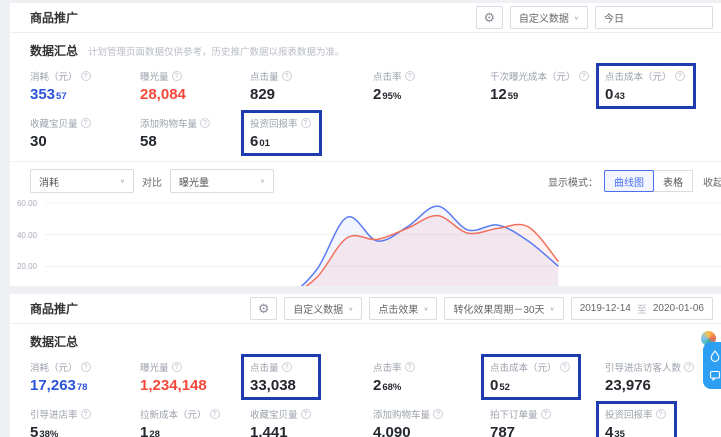 The width and height of the screenshot is (721, 437). Describe the element at coordinates (54, 309) in the screenshot. I see `page-title: 商品推广` at that location.